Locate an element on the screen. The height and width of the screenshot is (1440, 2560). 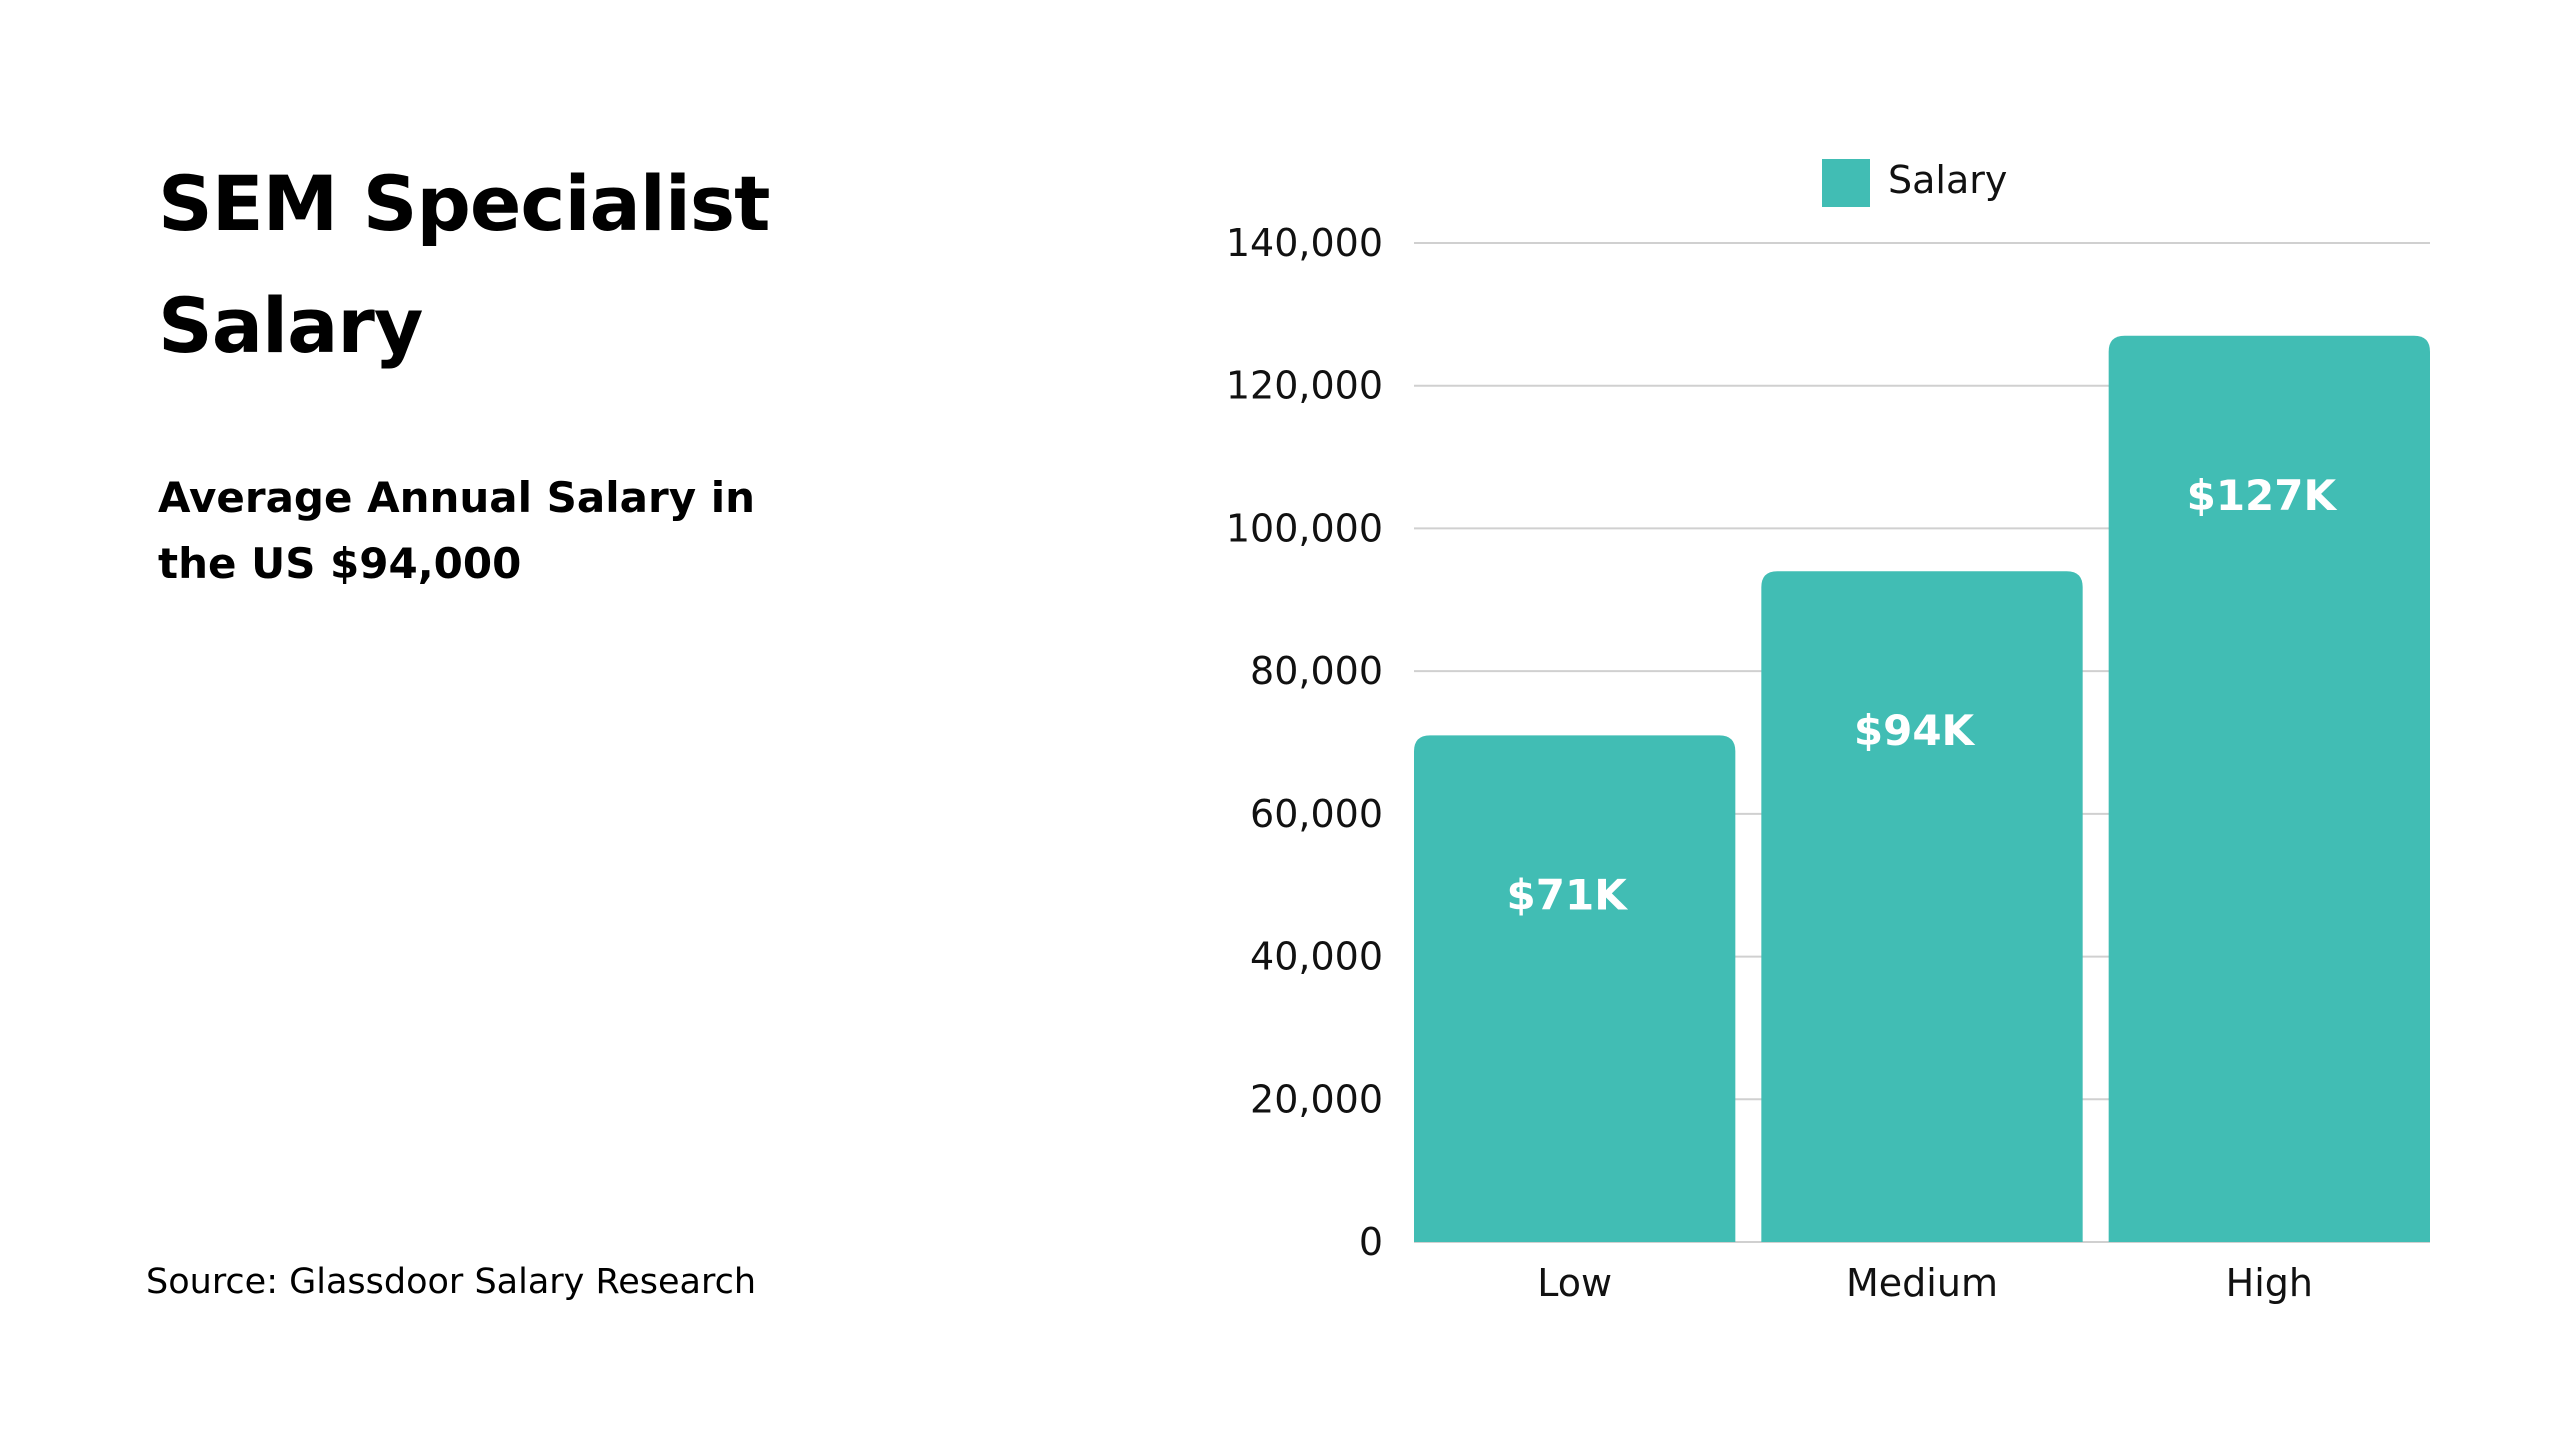
y-tick-label: 140,000 is located at coordinates (1304, 243).